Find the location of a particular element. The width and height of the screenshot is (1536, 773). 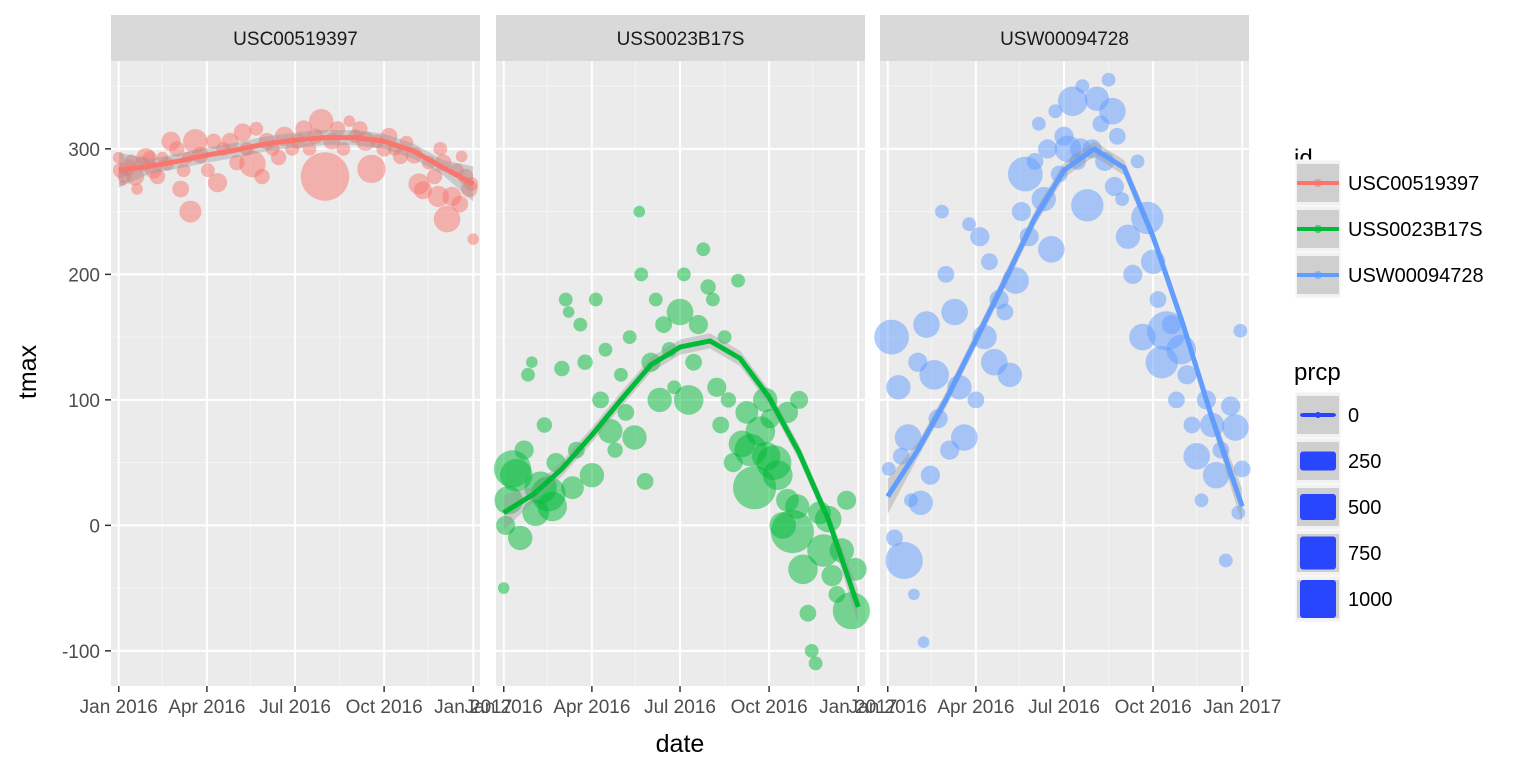

y-axis: -100 0 100 200 300 is located at coordinates (86, 401).